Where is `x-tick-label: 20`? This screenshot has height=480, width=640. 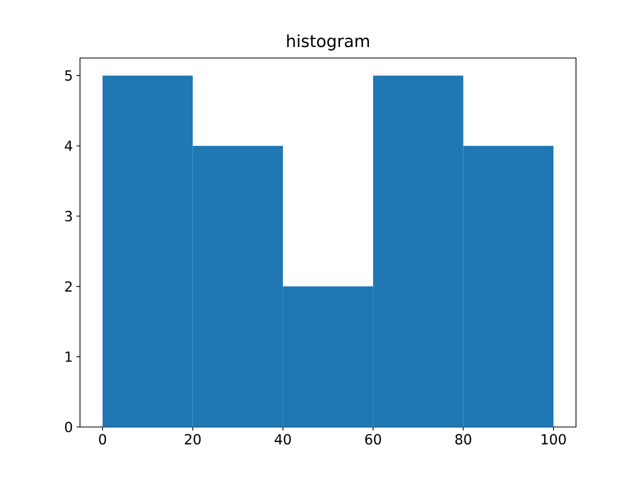 x-tick-label: 20 is located at coordinates (192, 439).